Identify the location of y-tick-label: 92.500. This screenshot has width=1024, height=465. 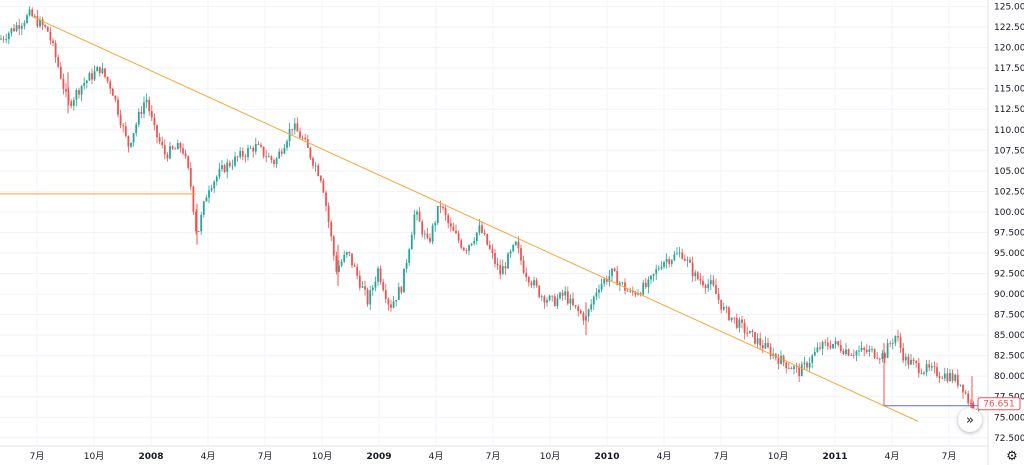
(1009, 275).